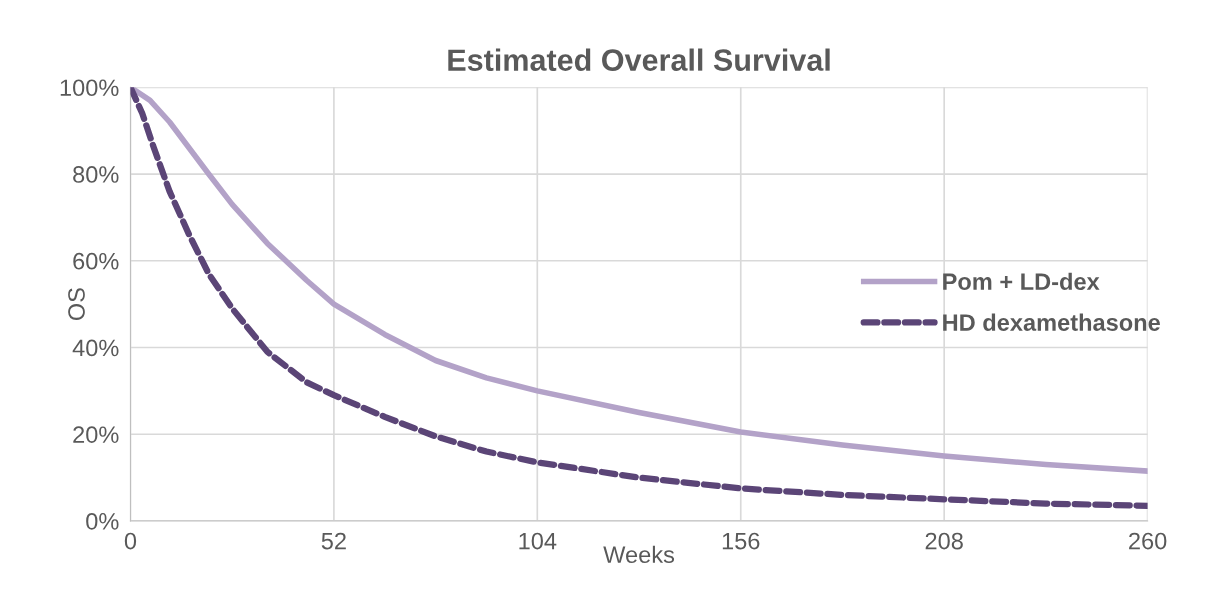  Describe the element at coordinates (96, 261) in the screenshot. I see `y-tick-label: 60%` at that location.